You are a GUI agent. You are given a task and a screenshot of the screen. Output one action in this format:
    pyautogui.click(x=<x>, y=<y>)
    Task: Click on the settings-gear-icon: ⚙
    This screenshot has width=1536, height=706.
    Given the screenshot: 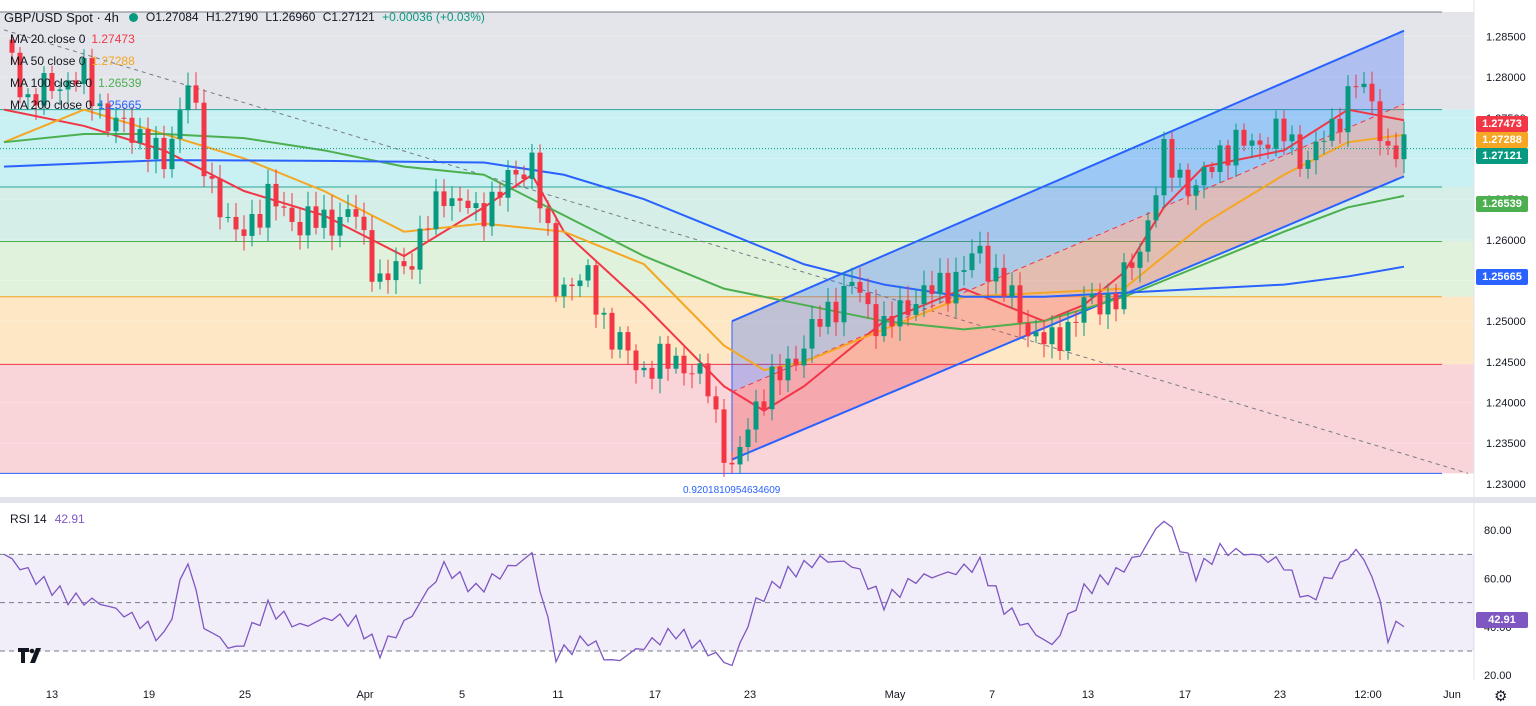 What is the action you would take?
    pyautogui.click(x=1501, y=696)
    